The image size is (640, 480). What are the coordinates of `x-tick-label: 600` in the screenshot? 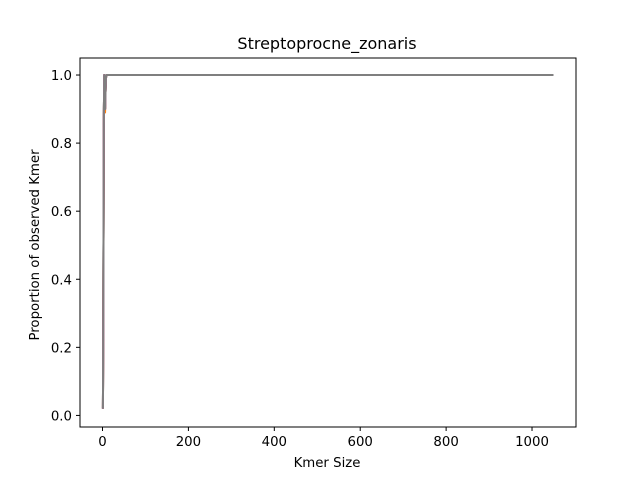 It's located at (360, 442).